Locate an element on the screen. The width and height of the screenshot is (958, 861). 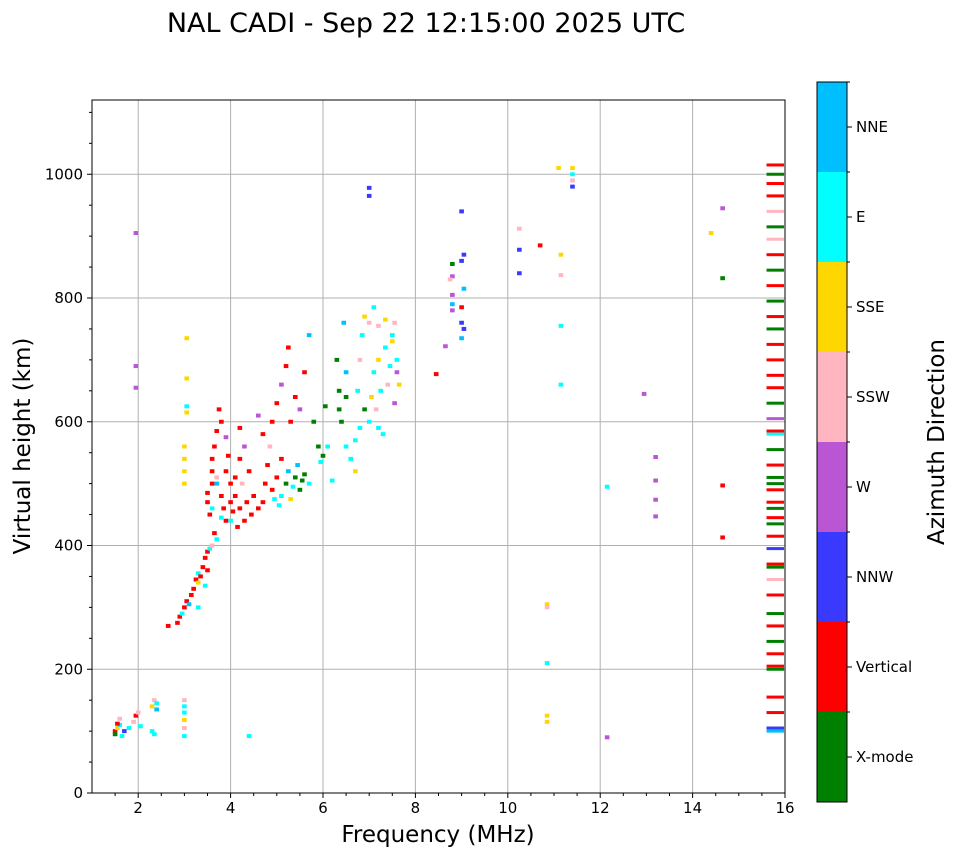
colorbar: X-mode Vertical NNW W SSW SSE E NNE is located at coordinates (864, 442).